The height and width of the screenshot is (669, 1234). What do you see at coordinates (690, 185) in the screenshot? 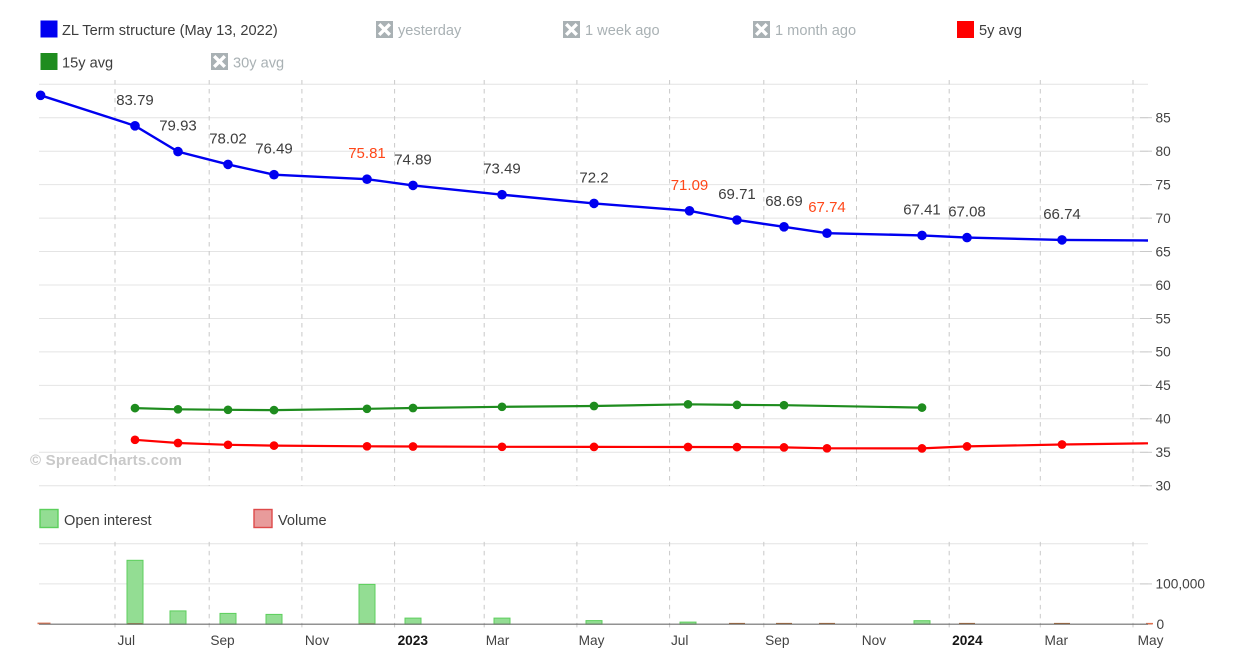
I see `svg-text: 71.09` at bounding box center [690, 185].